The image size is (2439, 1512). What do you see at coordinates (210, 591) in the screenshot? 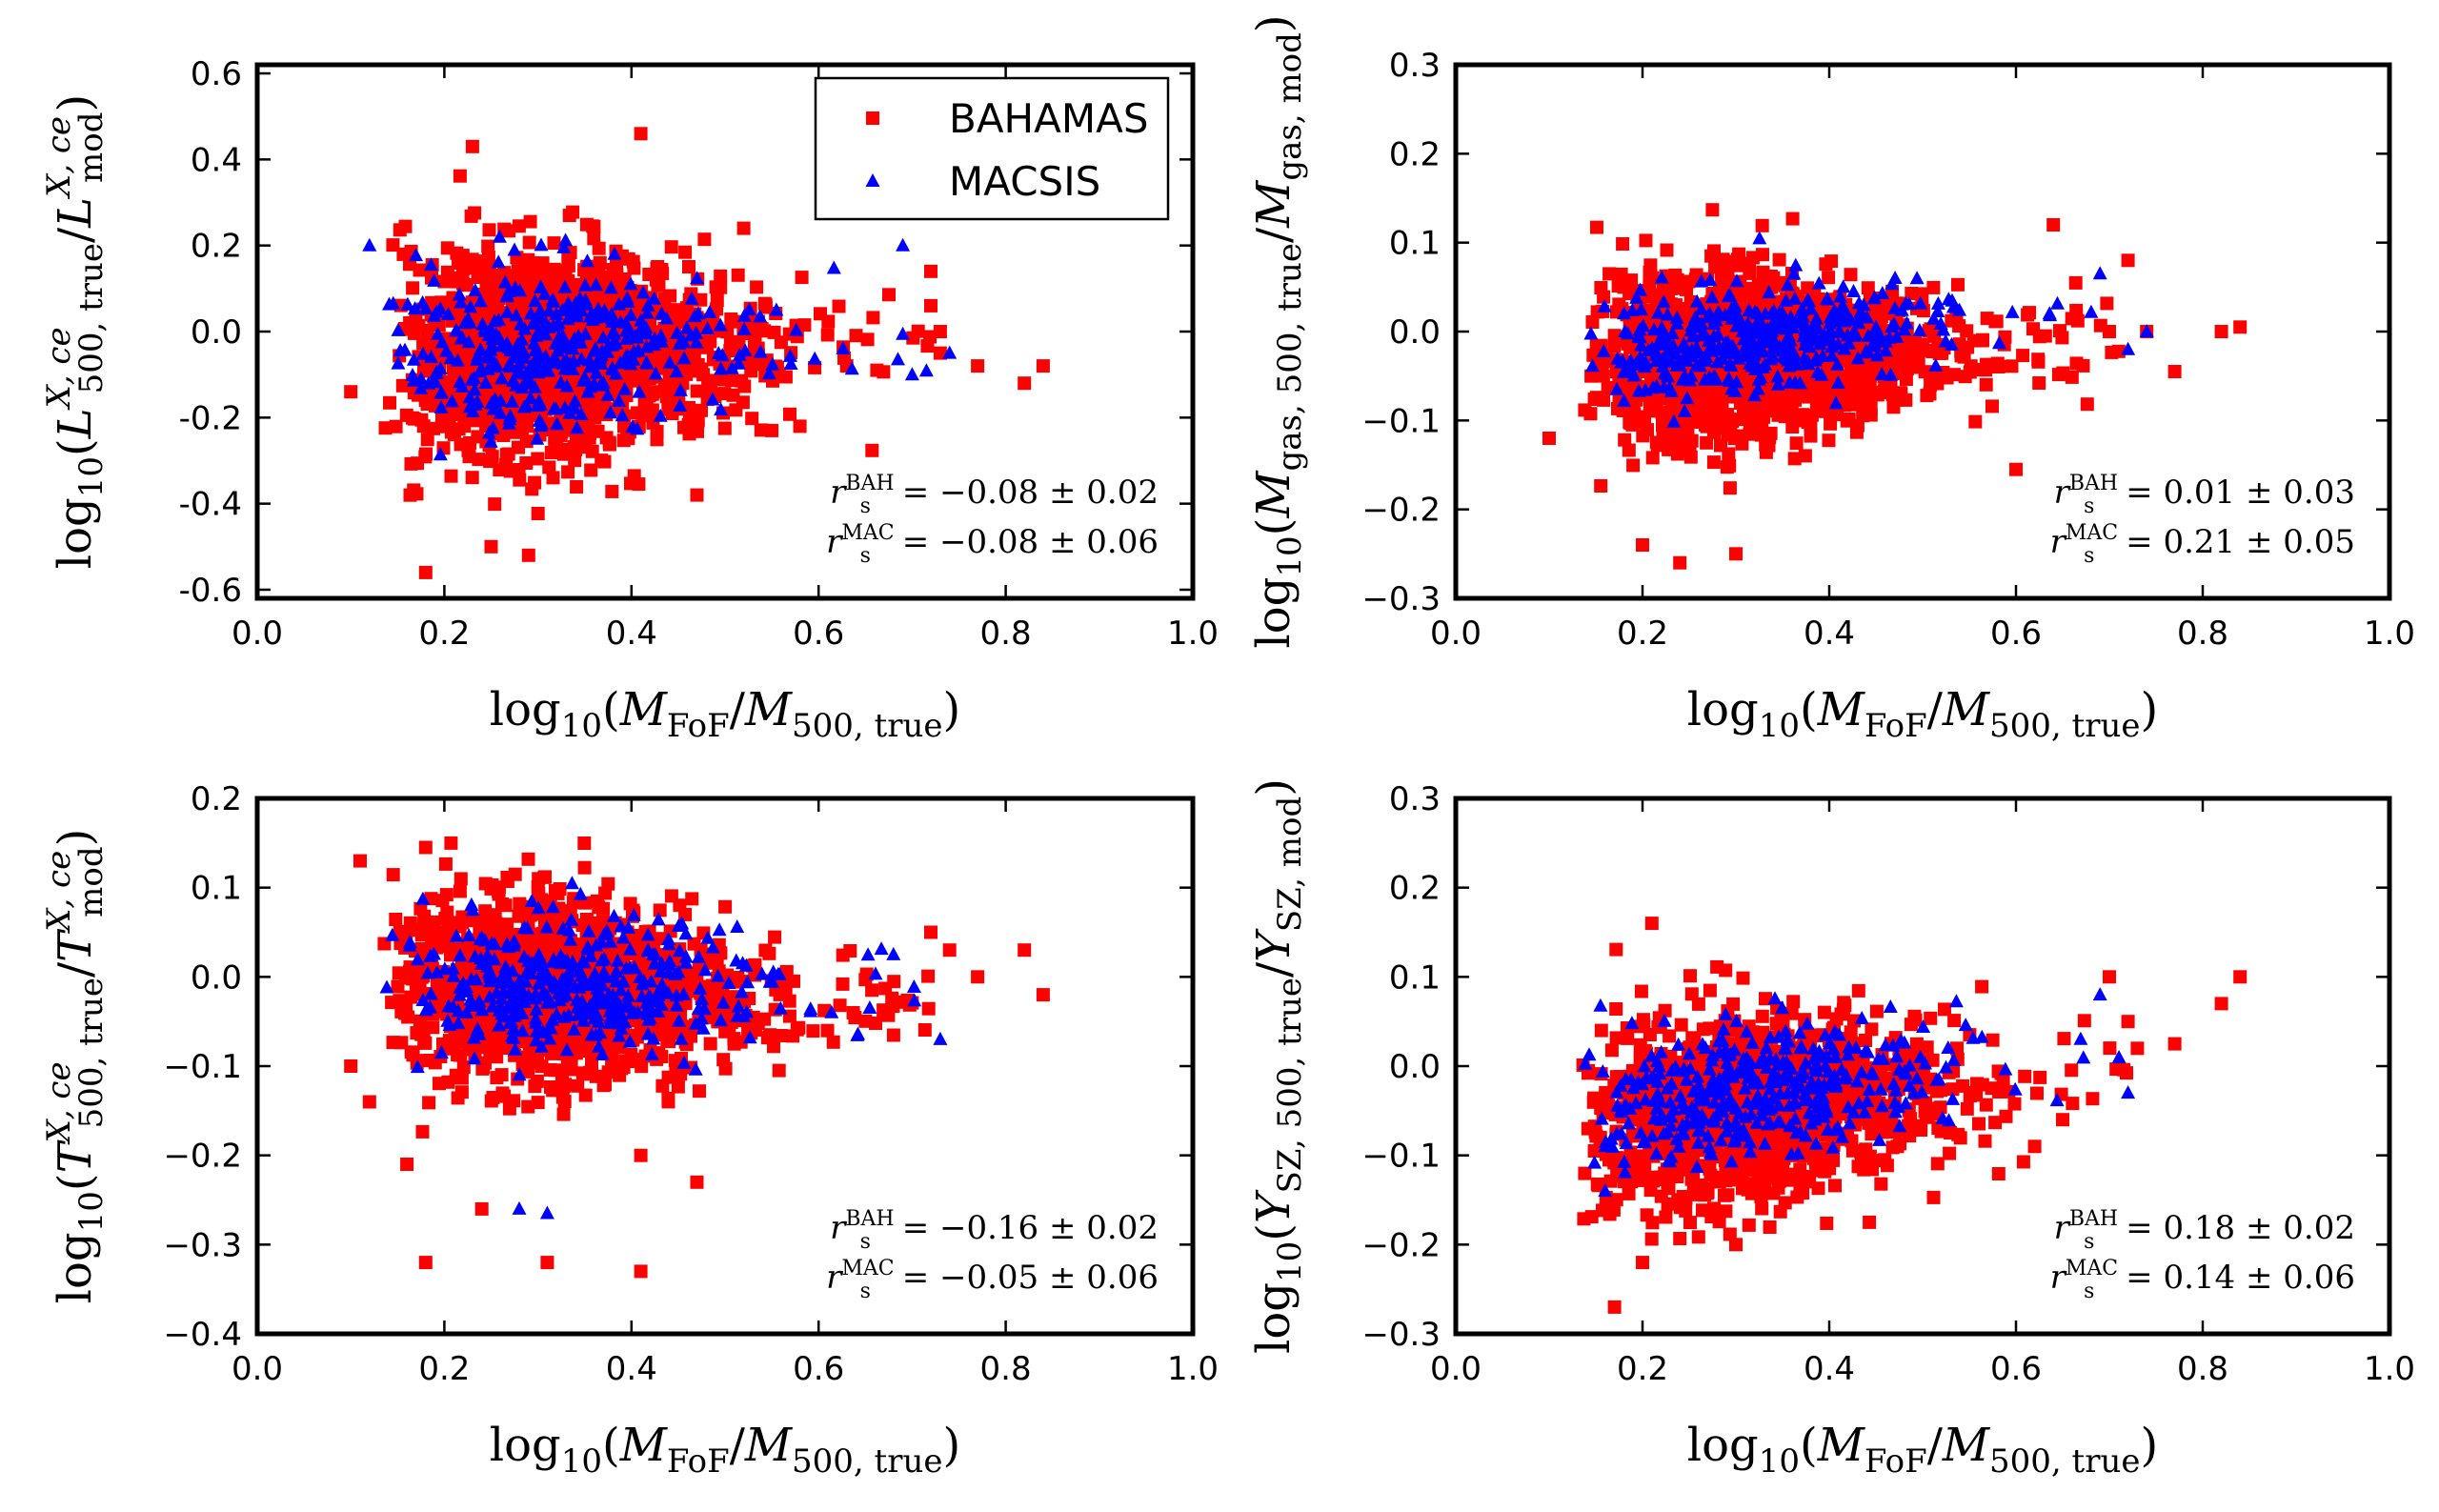
I see `y-tick-label: -0.6` at bounding box center [210, 591].